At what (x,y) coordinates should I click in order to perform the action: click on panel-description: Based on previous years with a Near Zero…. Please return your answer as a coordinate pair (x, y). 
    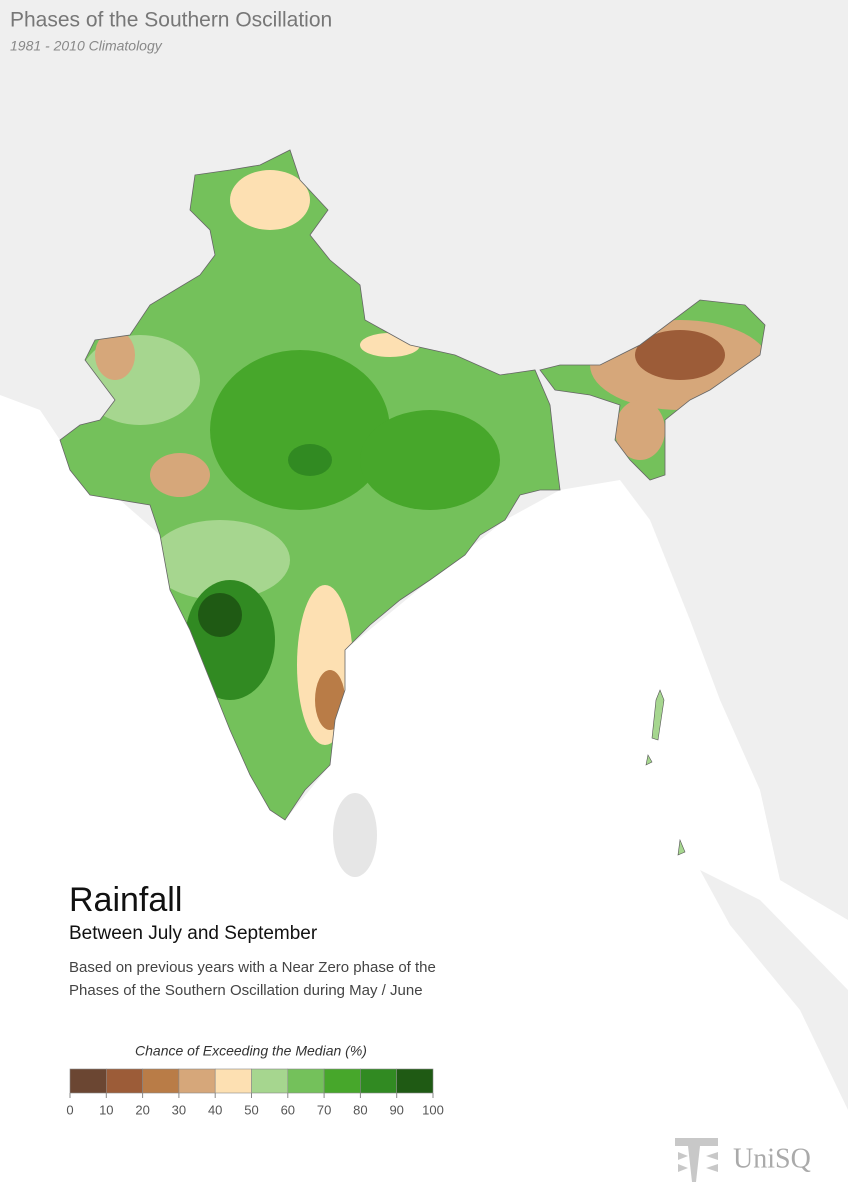
    Looking at the image, I should click on (252, 967).